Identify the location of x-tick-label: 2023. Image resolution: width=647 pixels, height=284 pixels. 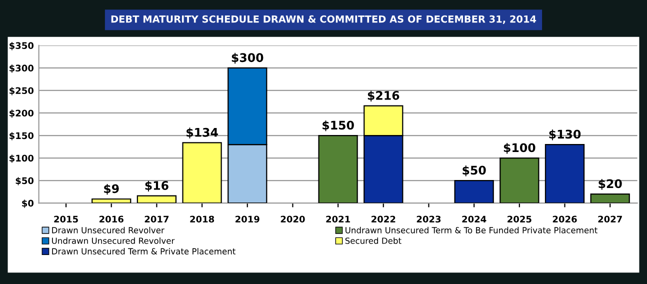
(428, 219).